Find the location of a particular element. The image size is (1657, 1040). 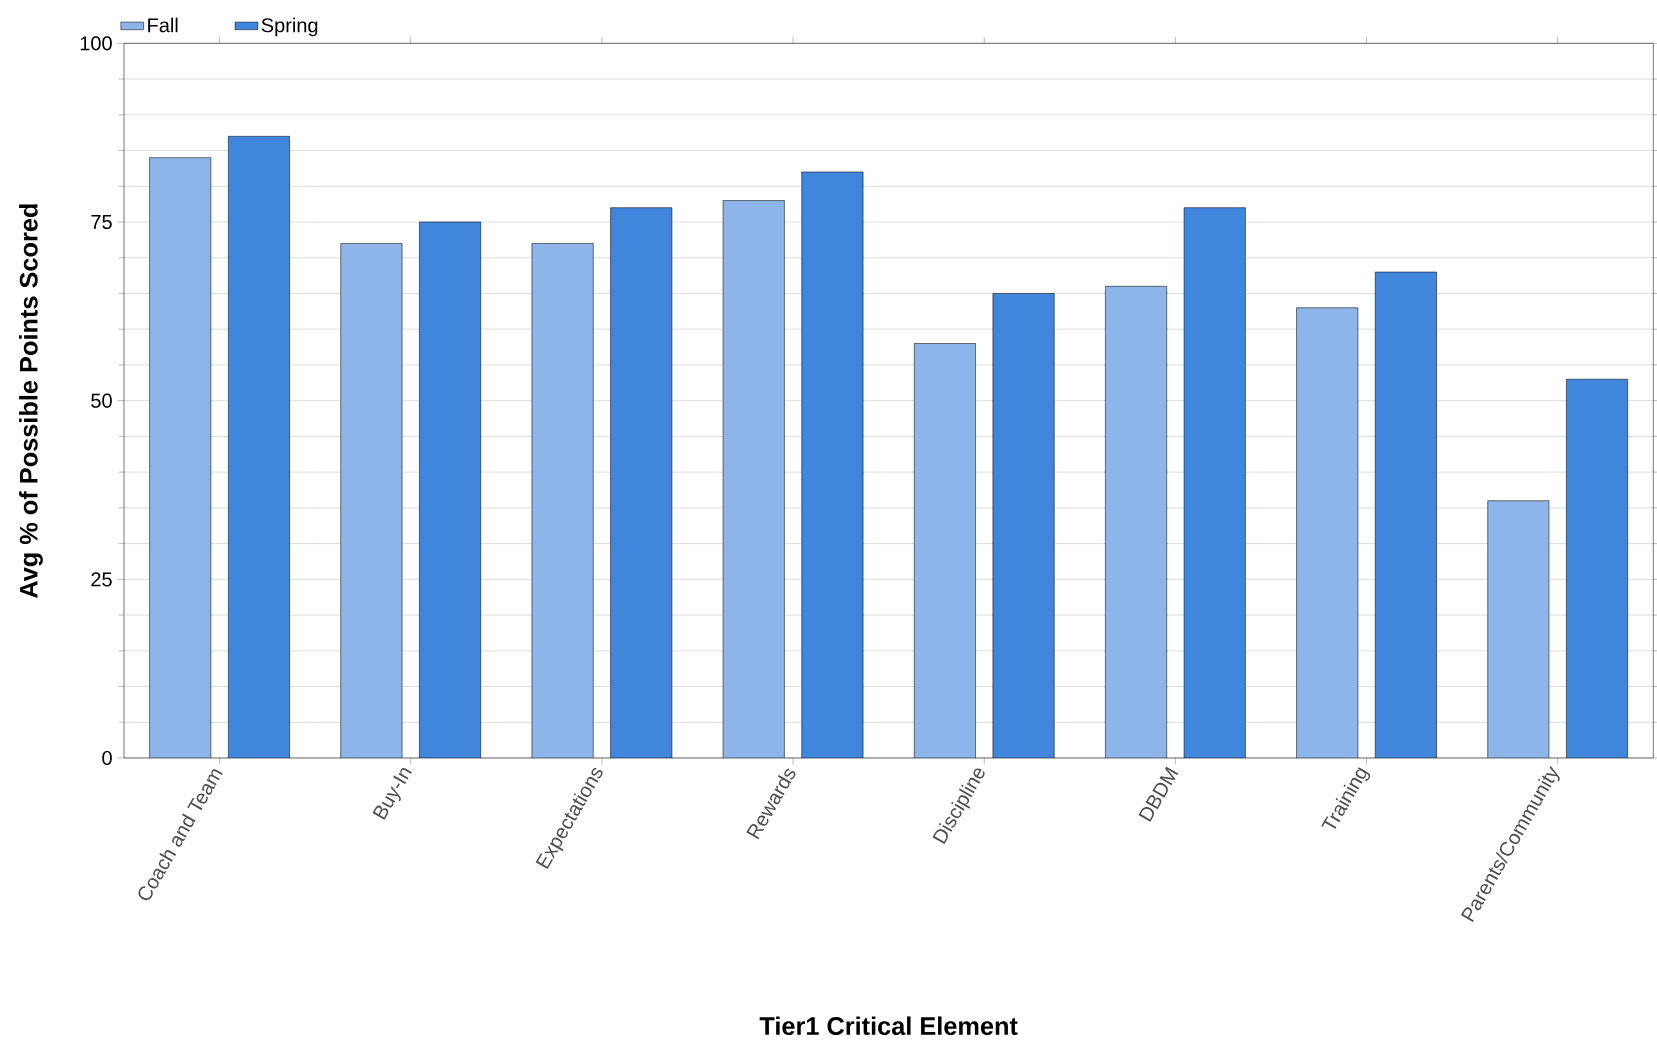

y-tick-label: 50 is located at coordinates (101, 400).